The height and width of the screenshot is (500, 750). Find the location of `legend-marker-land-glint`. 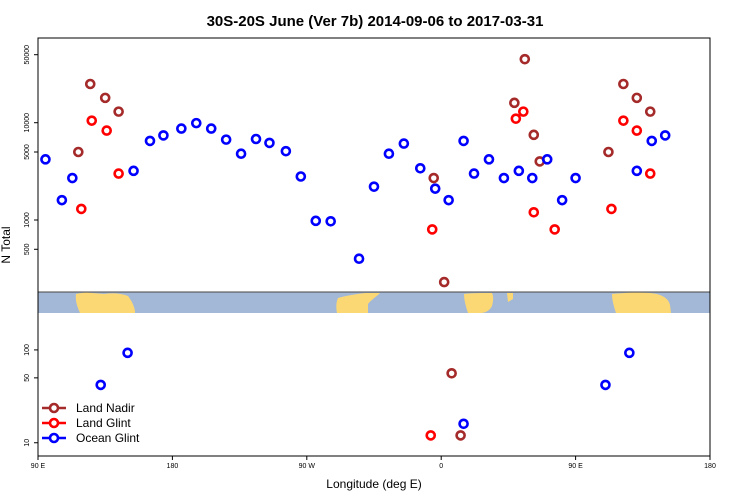

legend-marker-land-glint is located at coordinates (54, 423).